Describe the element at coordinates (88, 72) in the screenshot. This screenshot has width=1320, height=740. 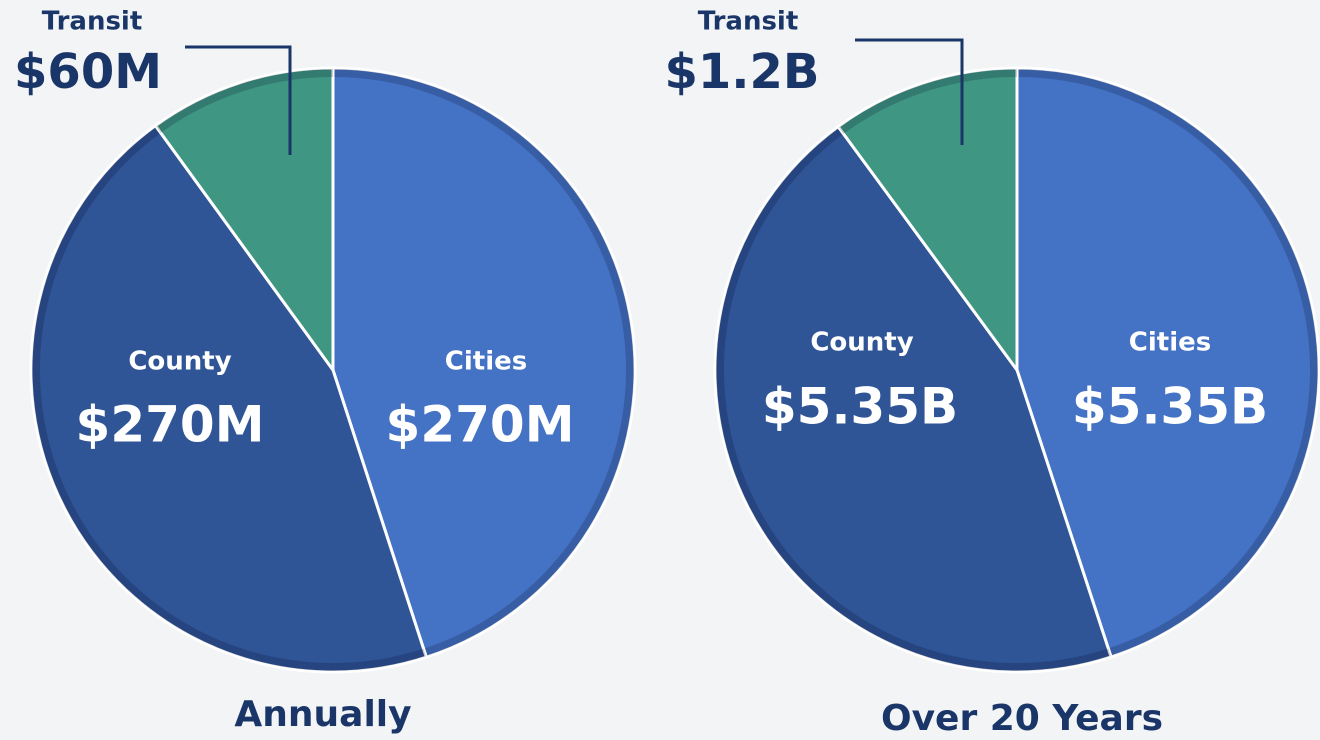
I see `slice-value: $60M` at that location.